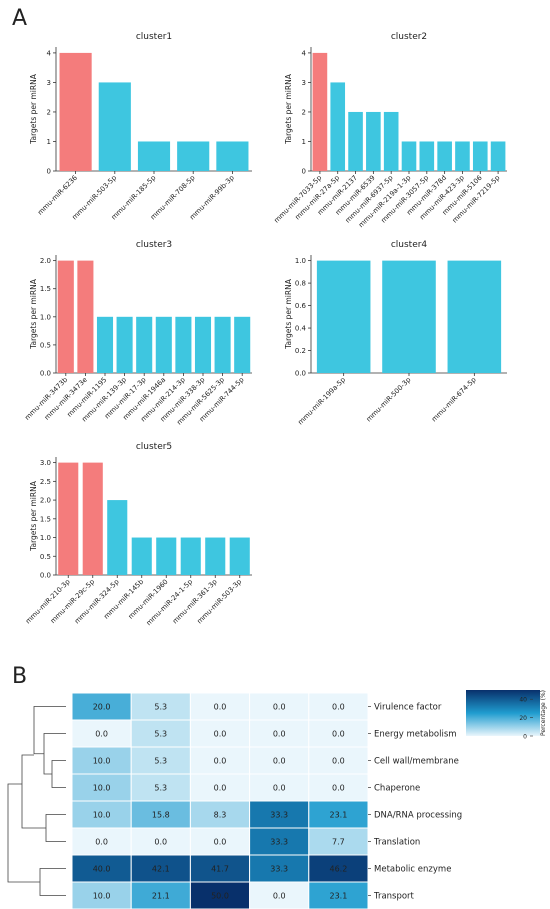 The height and width of the screenshot is (909, 550). What do you see at coordinates (543, 713) in the screenshot?
I see `colorbar-label: Percentage (%)` at bounding box center [543, 713].